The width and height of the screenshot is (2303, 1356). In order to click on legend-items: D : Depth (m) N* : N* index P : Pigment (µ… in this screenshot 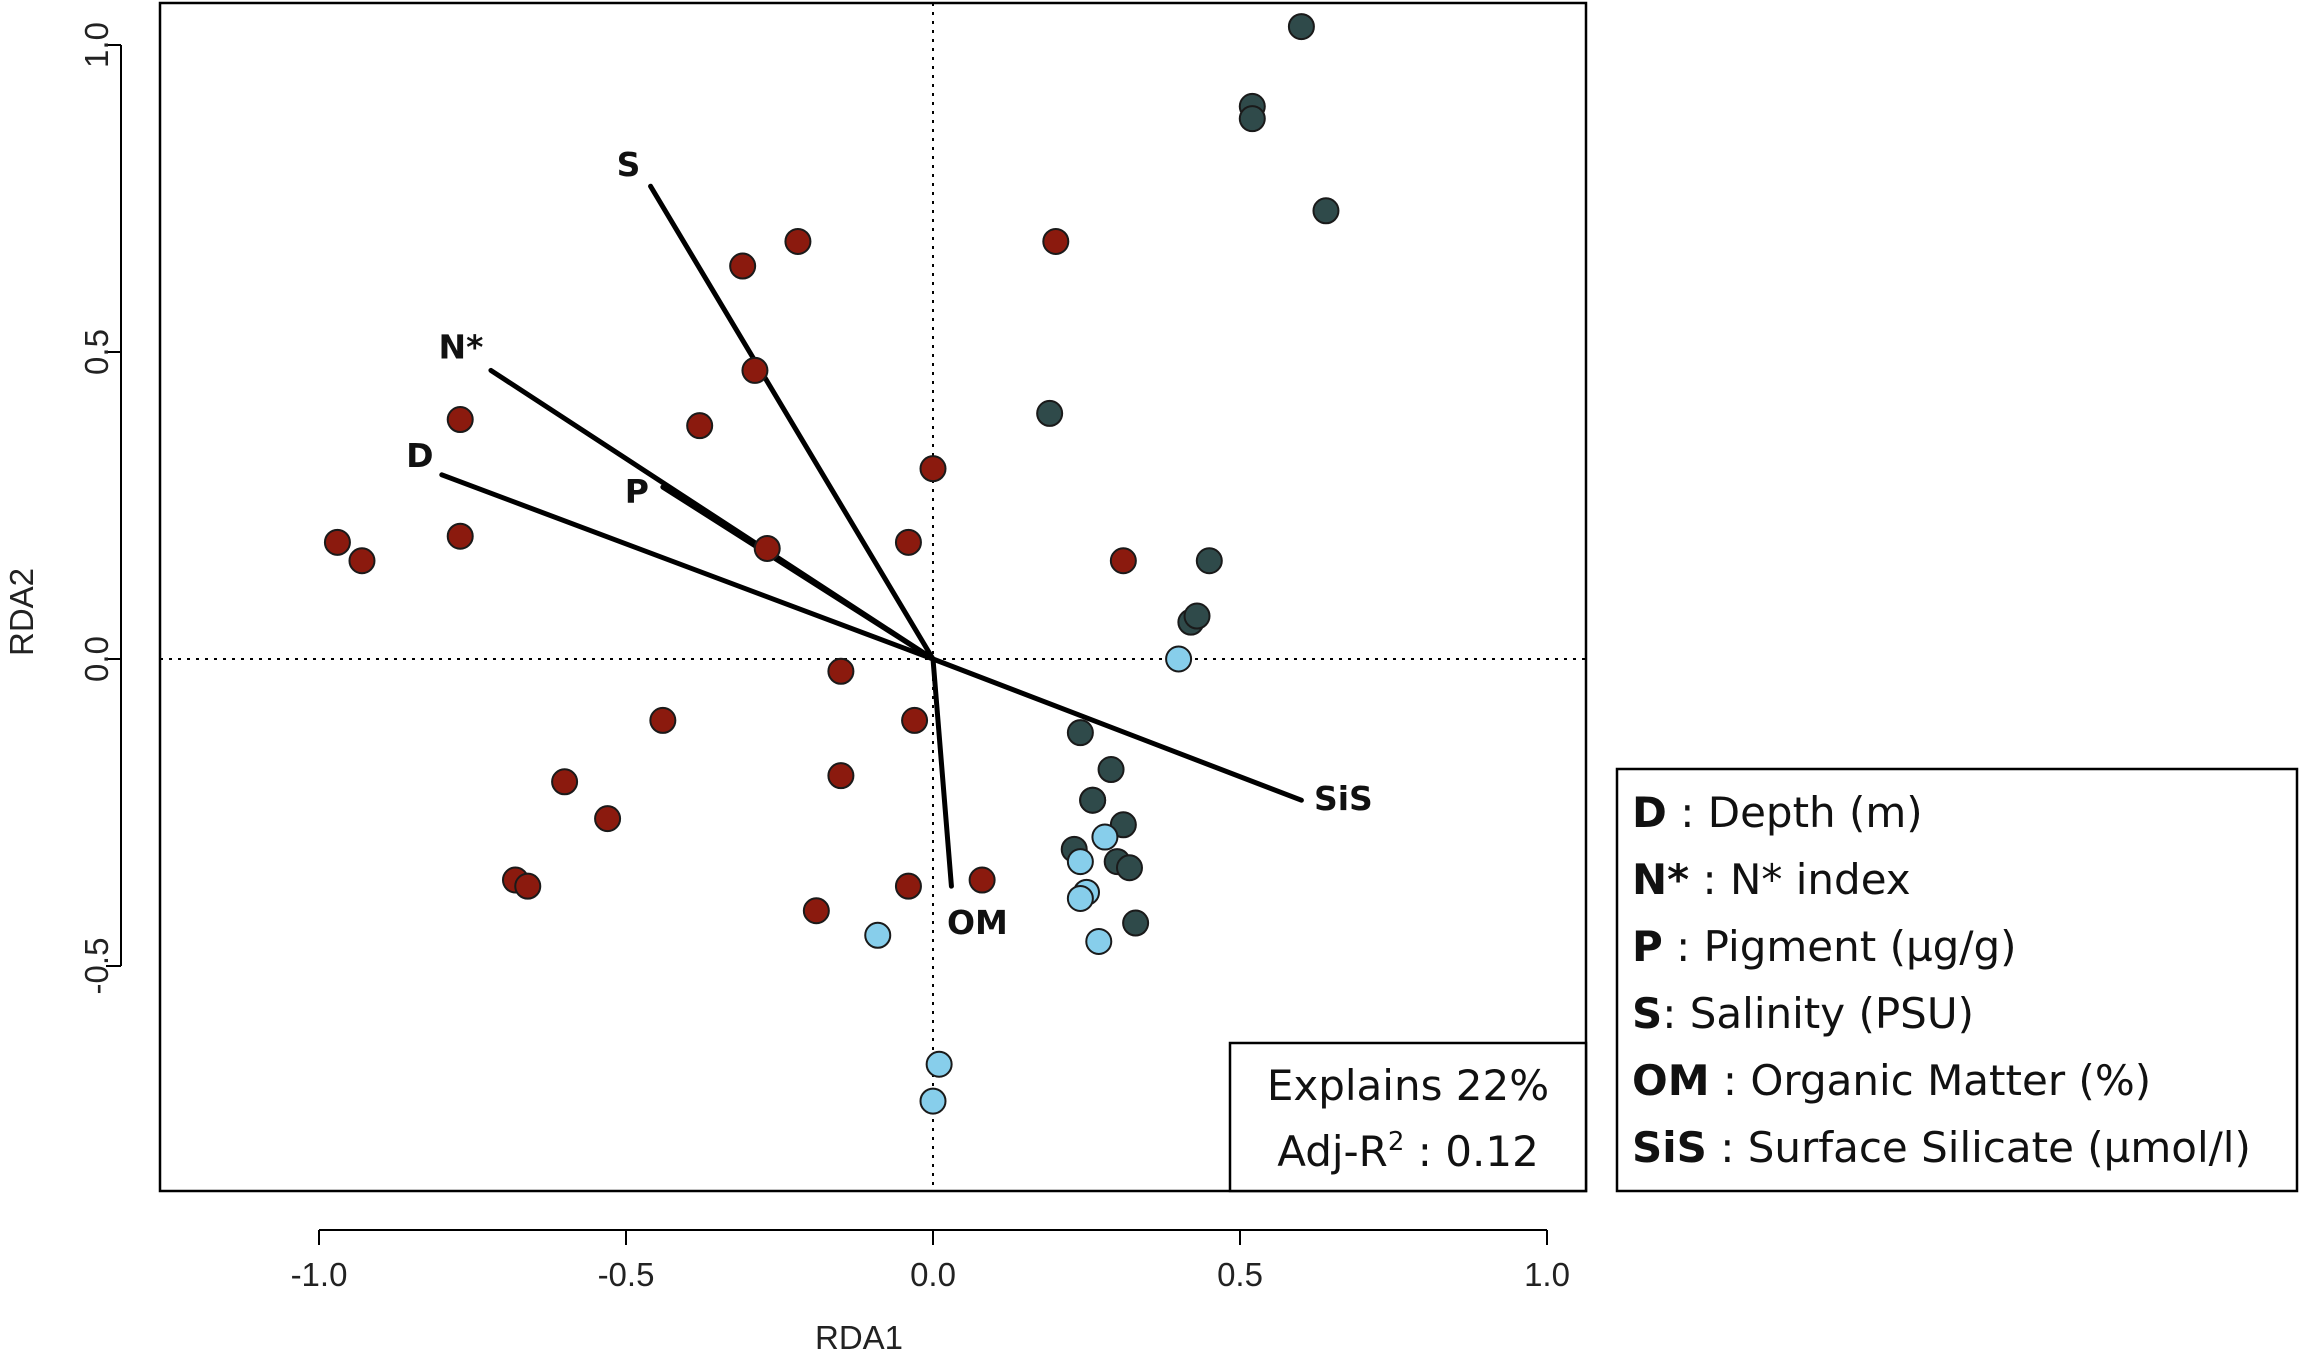, I will do `click(1941, 980)`.